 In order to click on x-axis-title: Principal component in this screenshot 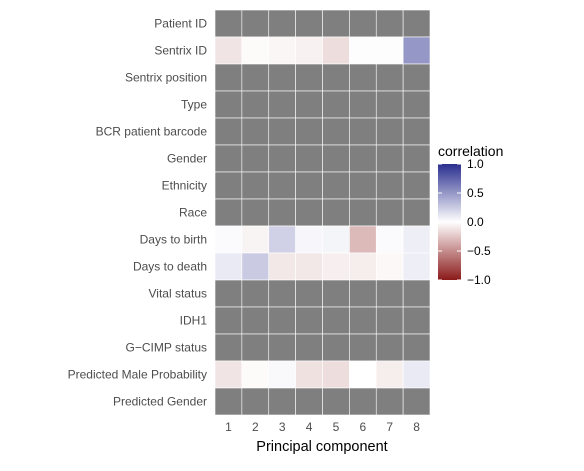, I will do `click(321, 447)`.